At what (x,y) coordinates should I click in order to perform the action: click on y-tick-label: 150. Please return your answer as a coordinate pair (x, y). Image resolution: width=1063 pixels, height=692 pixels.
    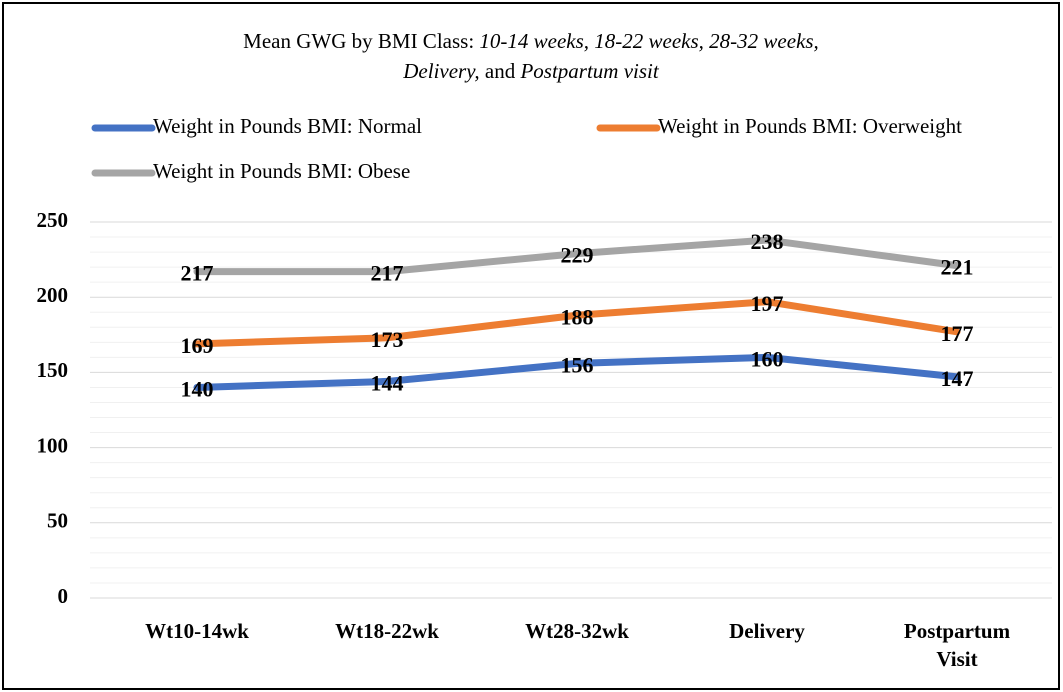
    Looking at the image, I should click on (53, 370).